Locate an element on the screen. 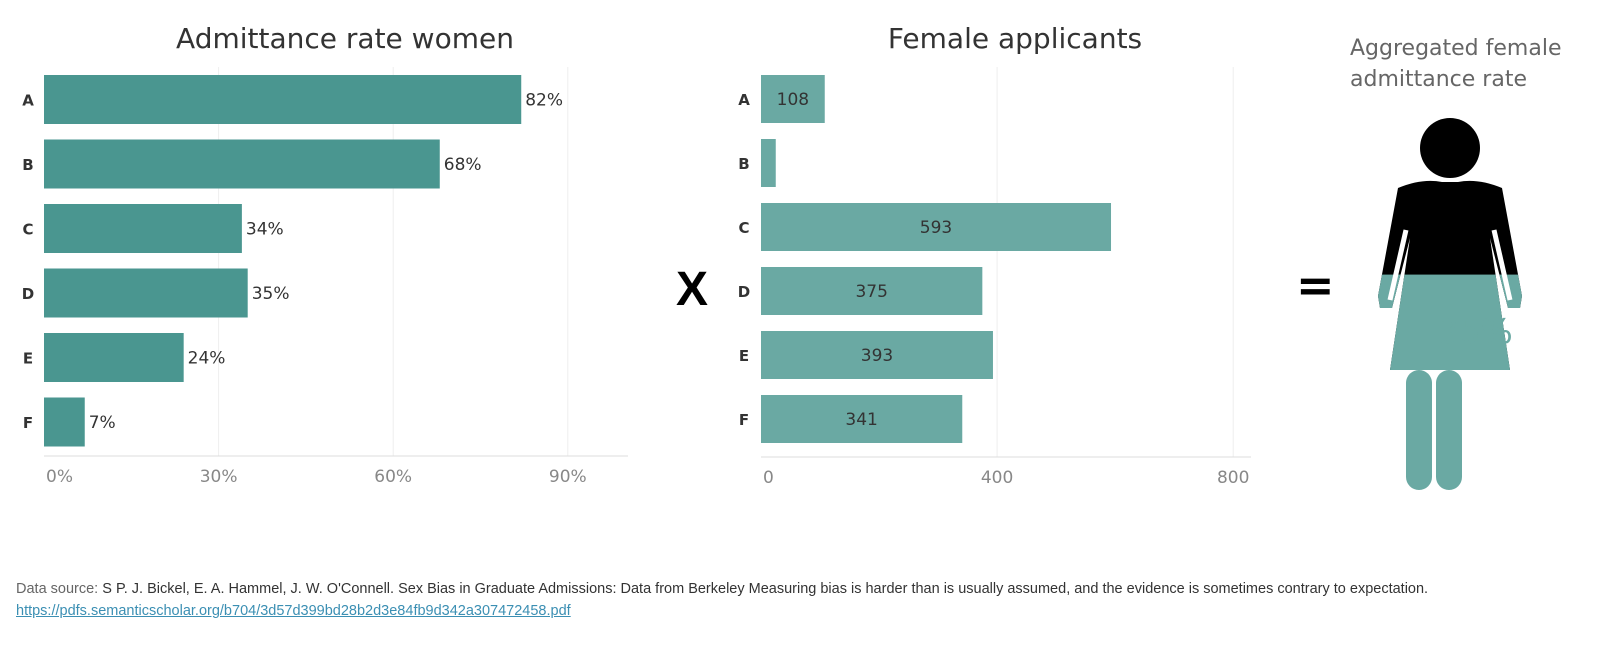 This screenshot has height=650, width=1600. x-tick-label: 400 is located at coordinates (997, 478).